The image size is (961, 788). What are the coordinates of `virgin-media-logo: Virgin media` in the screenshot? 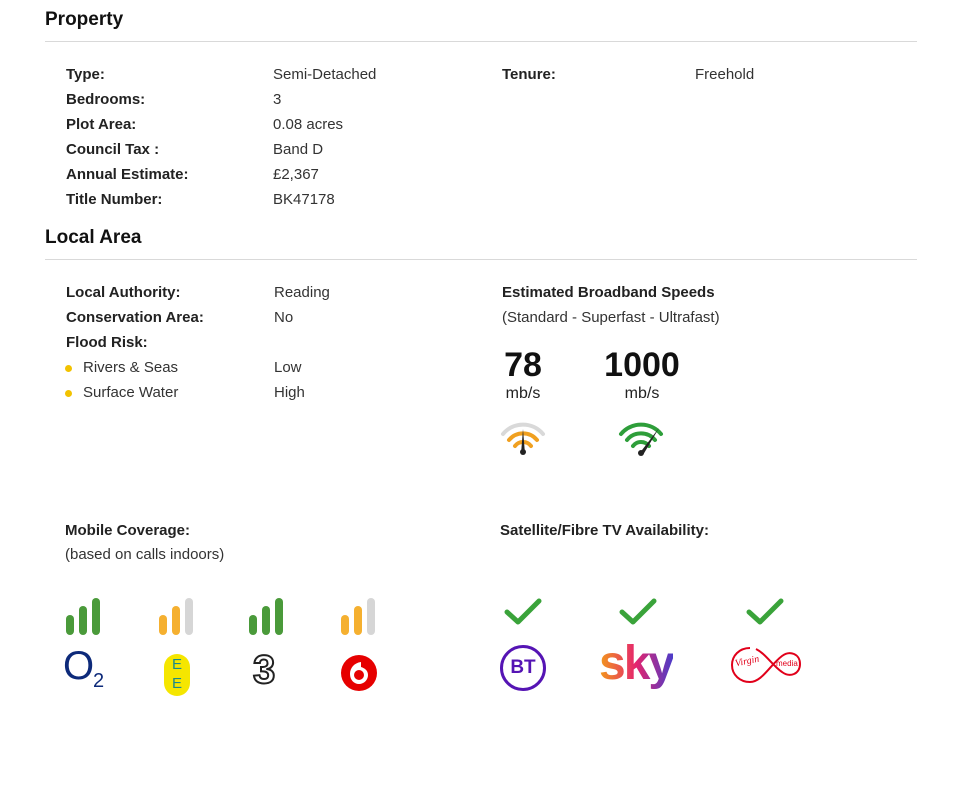 It's located at (766, 665).